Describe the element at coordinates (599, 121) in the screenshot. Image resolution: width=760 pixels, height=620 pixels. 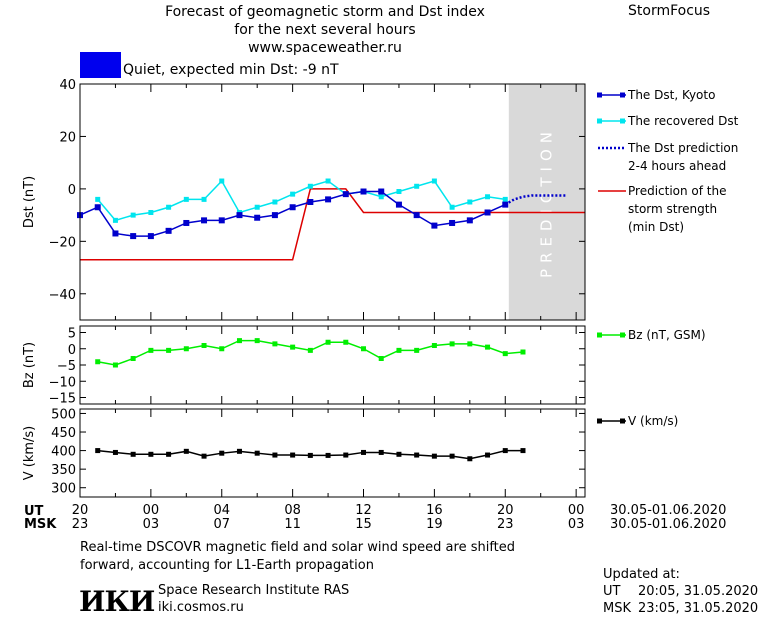
I see `legend-recovered-dst-marker` at that location.